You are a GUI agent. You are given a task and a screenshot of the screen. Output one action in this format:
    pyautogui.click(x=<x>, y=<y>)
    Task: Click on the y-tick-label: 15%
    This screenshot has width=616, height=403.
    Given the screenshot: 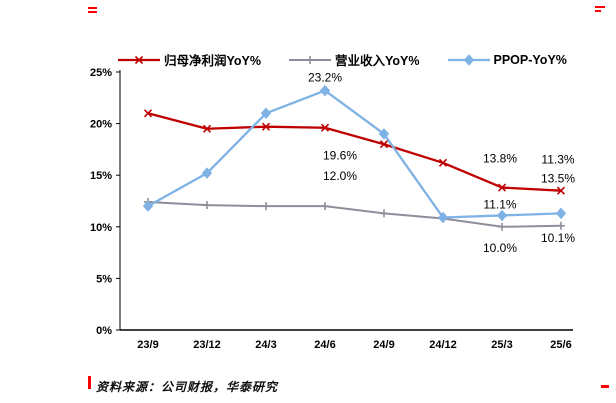 What is the action you would take?
    pyautogui.click(x=101, y=176)
    